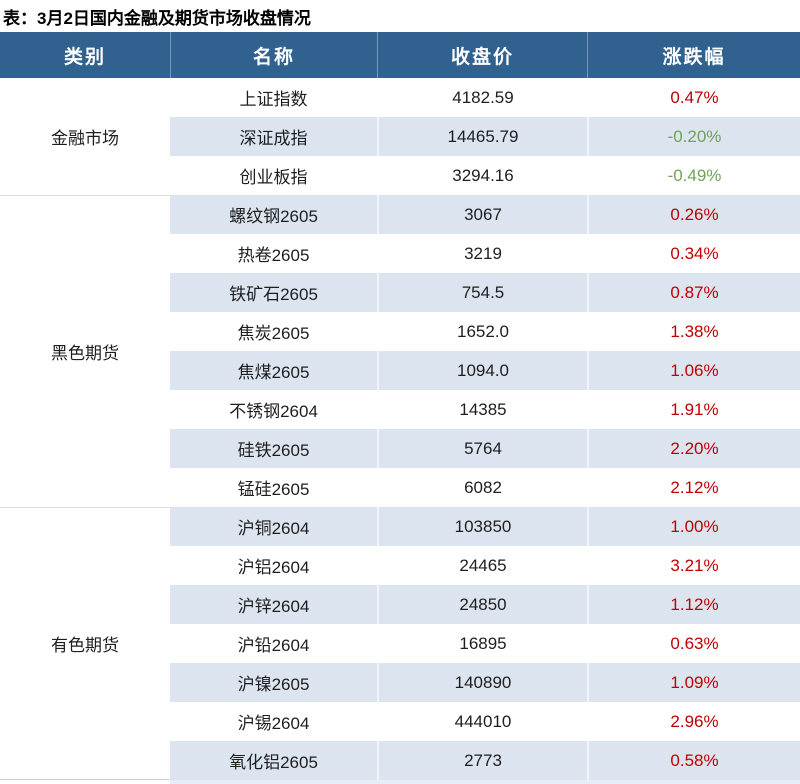 This screenshot has width=800, height=784. I want to click on name-cell: 沪铜2604, so click(273, 526).